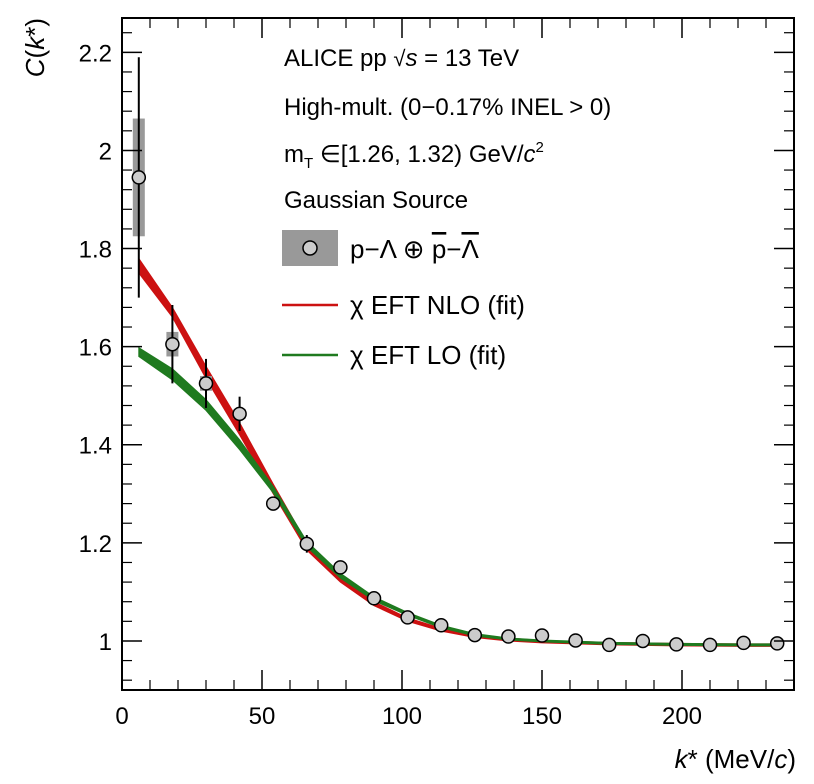 The height and width of the screenshot is (784, 814). I want to click on legend: p−Λ ⊕ p−Λ χ EFT NLO (fit) χ EFT LO (fit), so click(403, 300).